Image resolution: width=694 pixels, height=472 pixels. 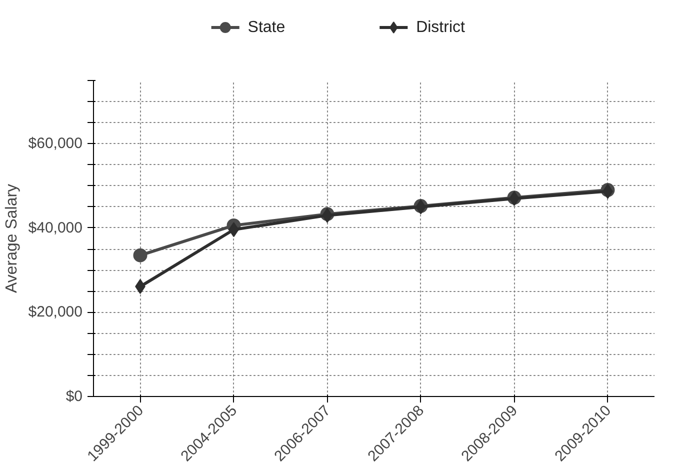 What do you see at coordinates (11, 239) in the screenshot?
I see `y-axis-title: Average Salary` at bounding box center [11, 239].